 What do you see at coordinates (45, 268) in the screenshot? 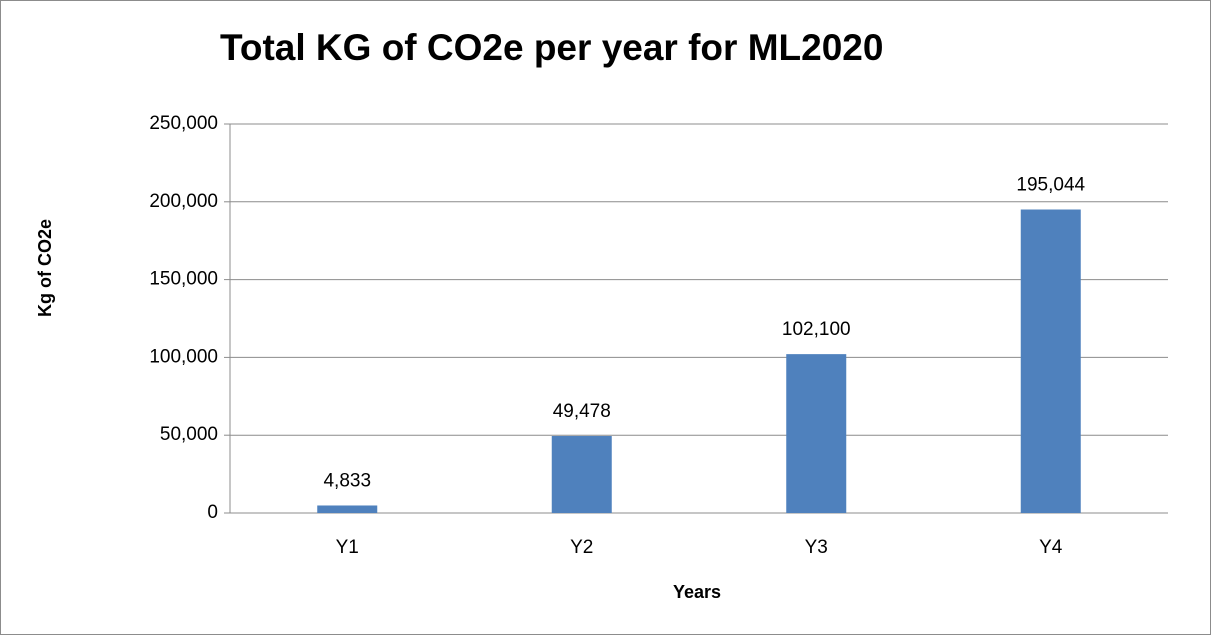
I see `y-axis-label: Kg of CO2e` at bounding box center [45, 268].